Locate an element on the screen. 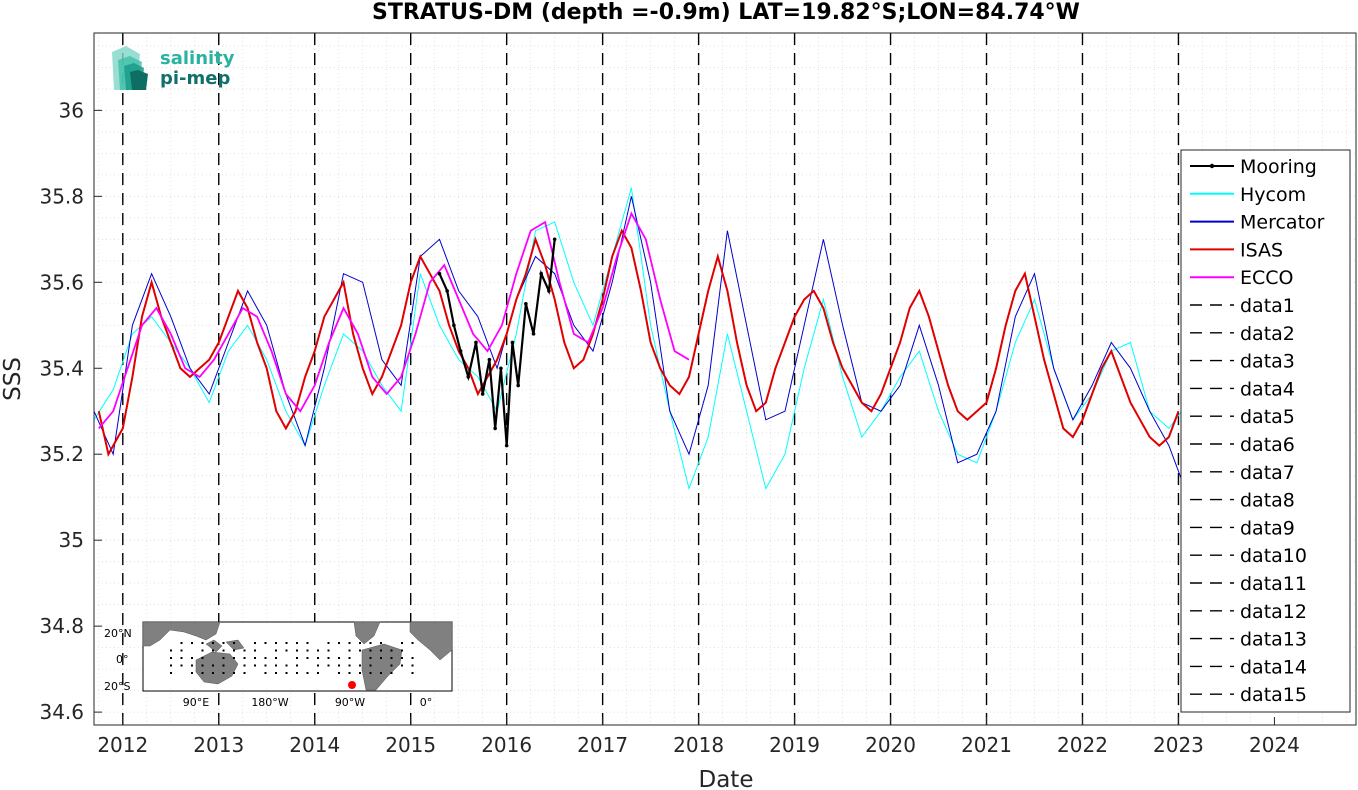 This screenshot has height=790, width=1358. legend-label: data11 is located at coordinates (1273, 584).